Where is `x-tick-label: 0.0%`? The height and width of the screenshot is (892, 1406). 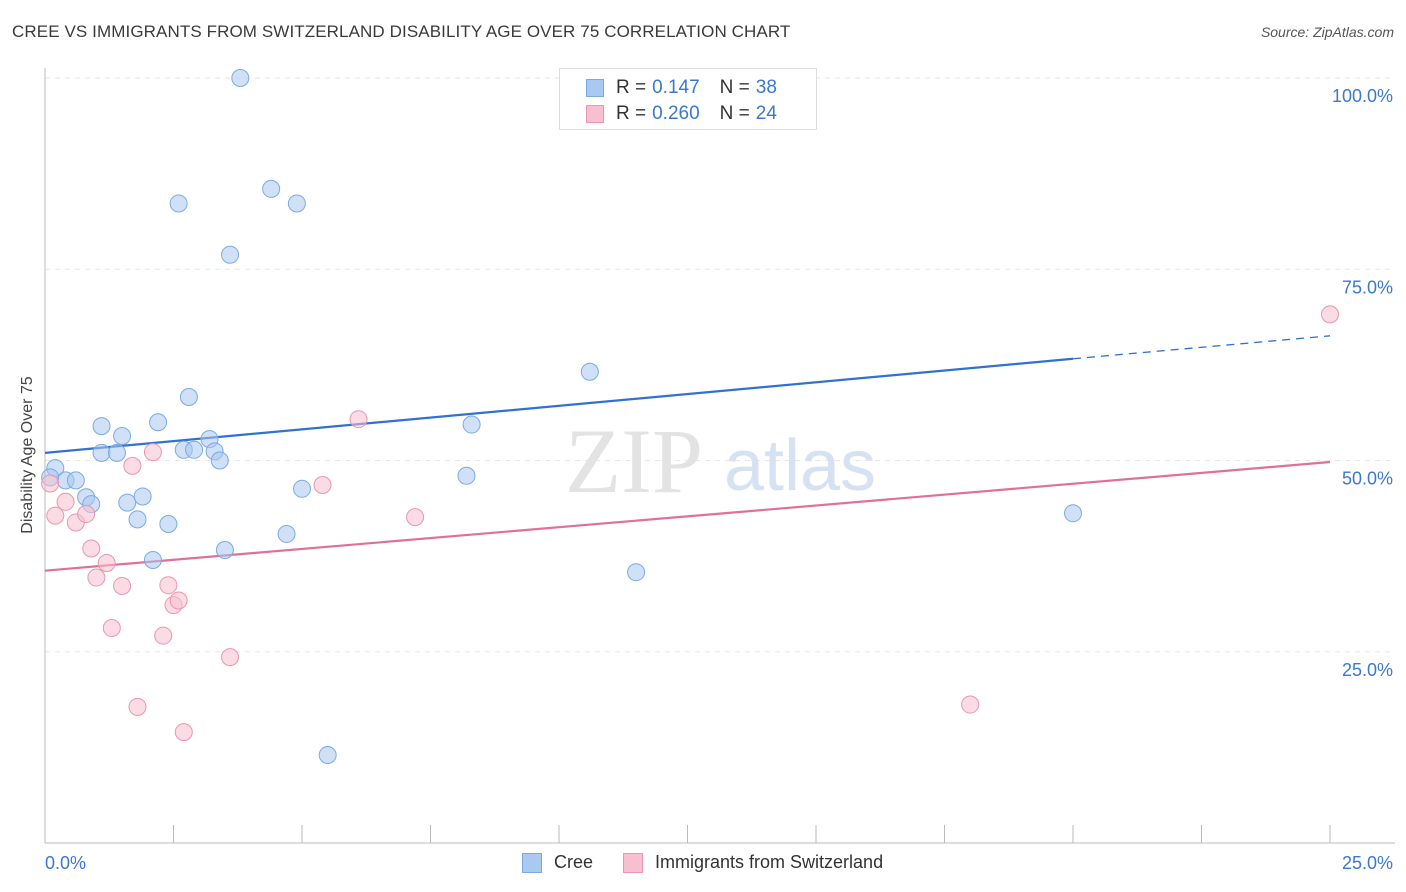 x-tick-label: 0.0% is located at coordinates (65, 863).